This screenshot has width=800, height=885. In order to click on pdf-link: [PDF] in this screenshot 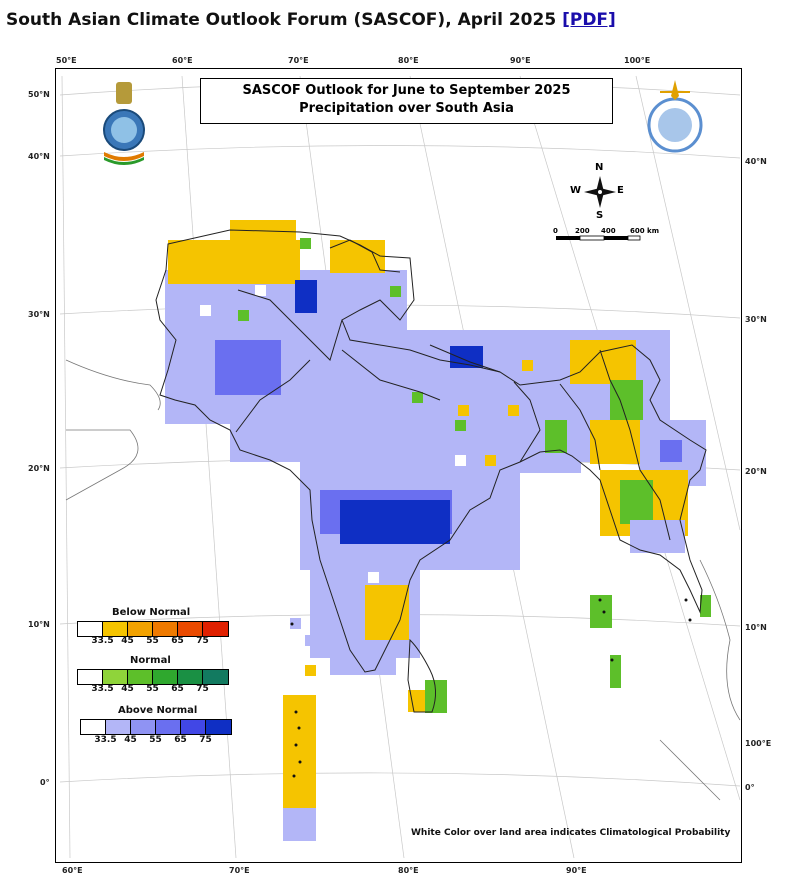, I will do `click(589, 20)`.